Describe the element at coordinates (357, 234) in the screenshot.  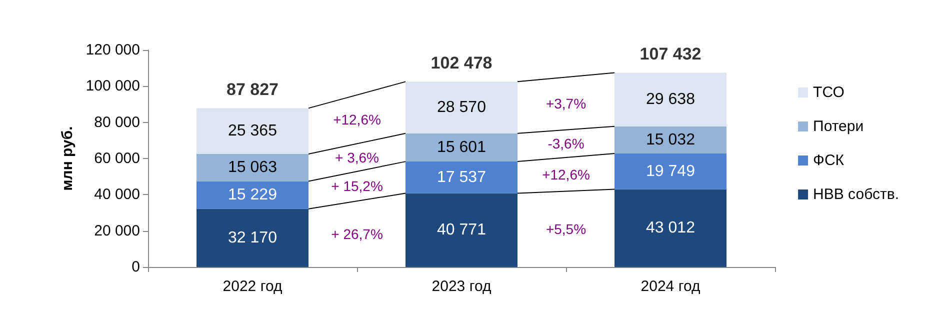
I see `annotation: + 26,7%` at that location.